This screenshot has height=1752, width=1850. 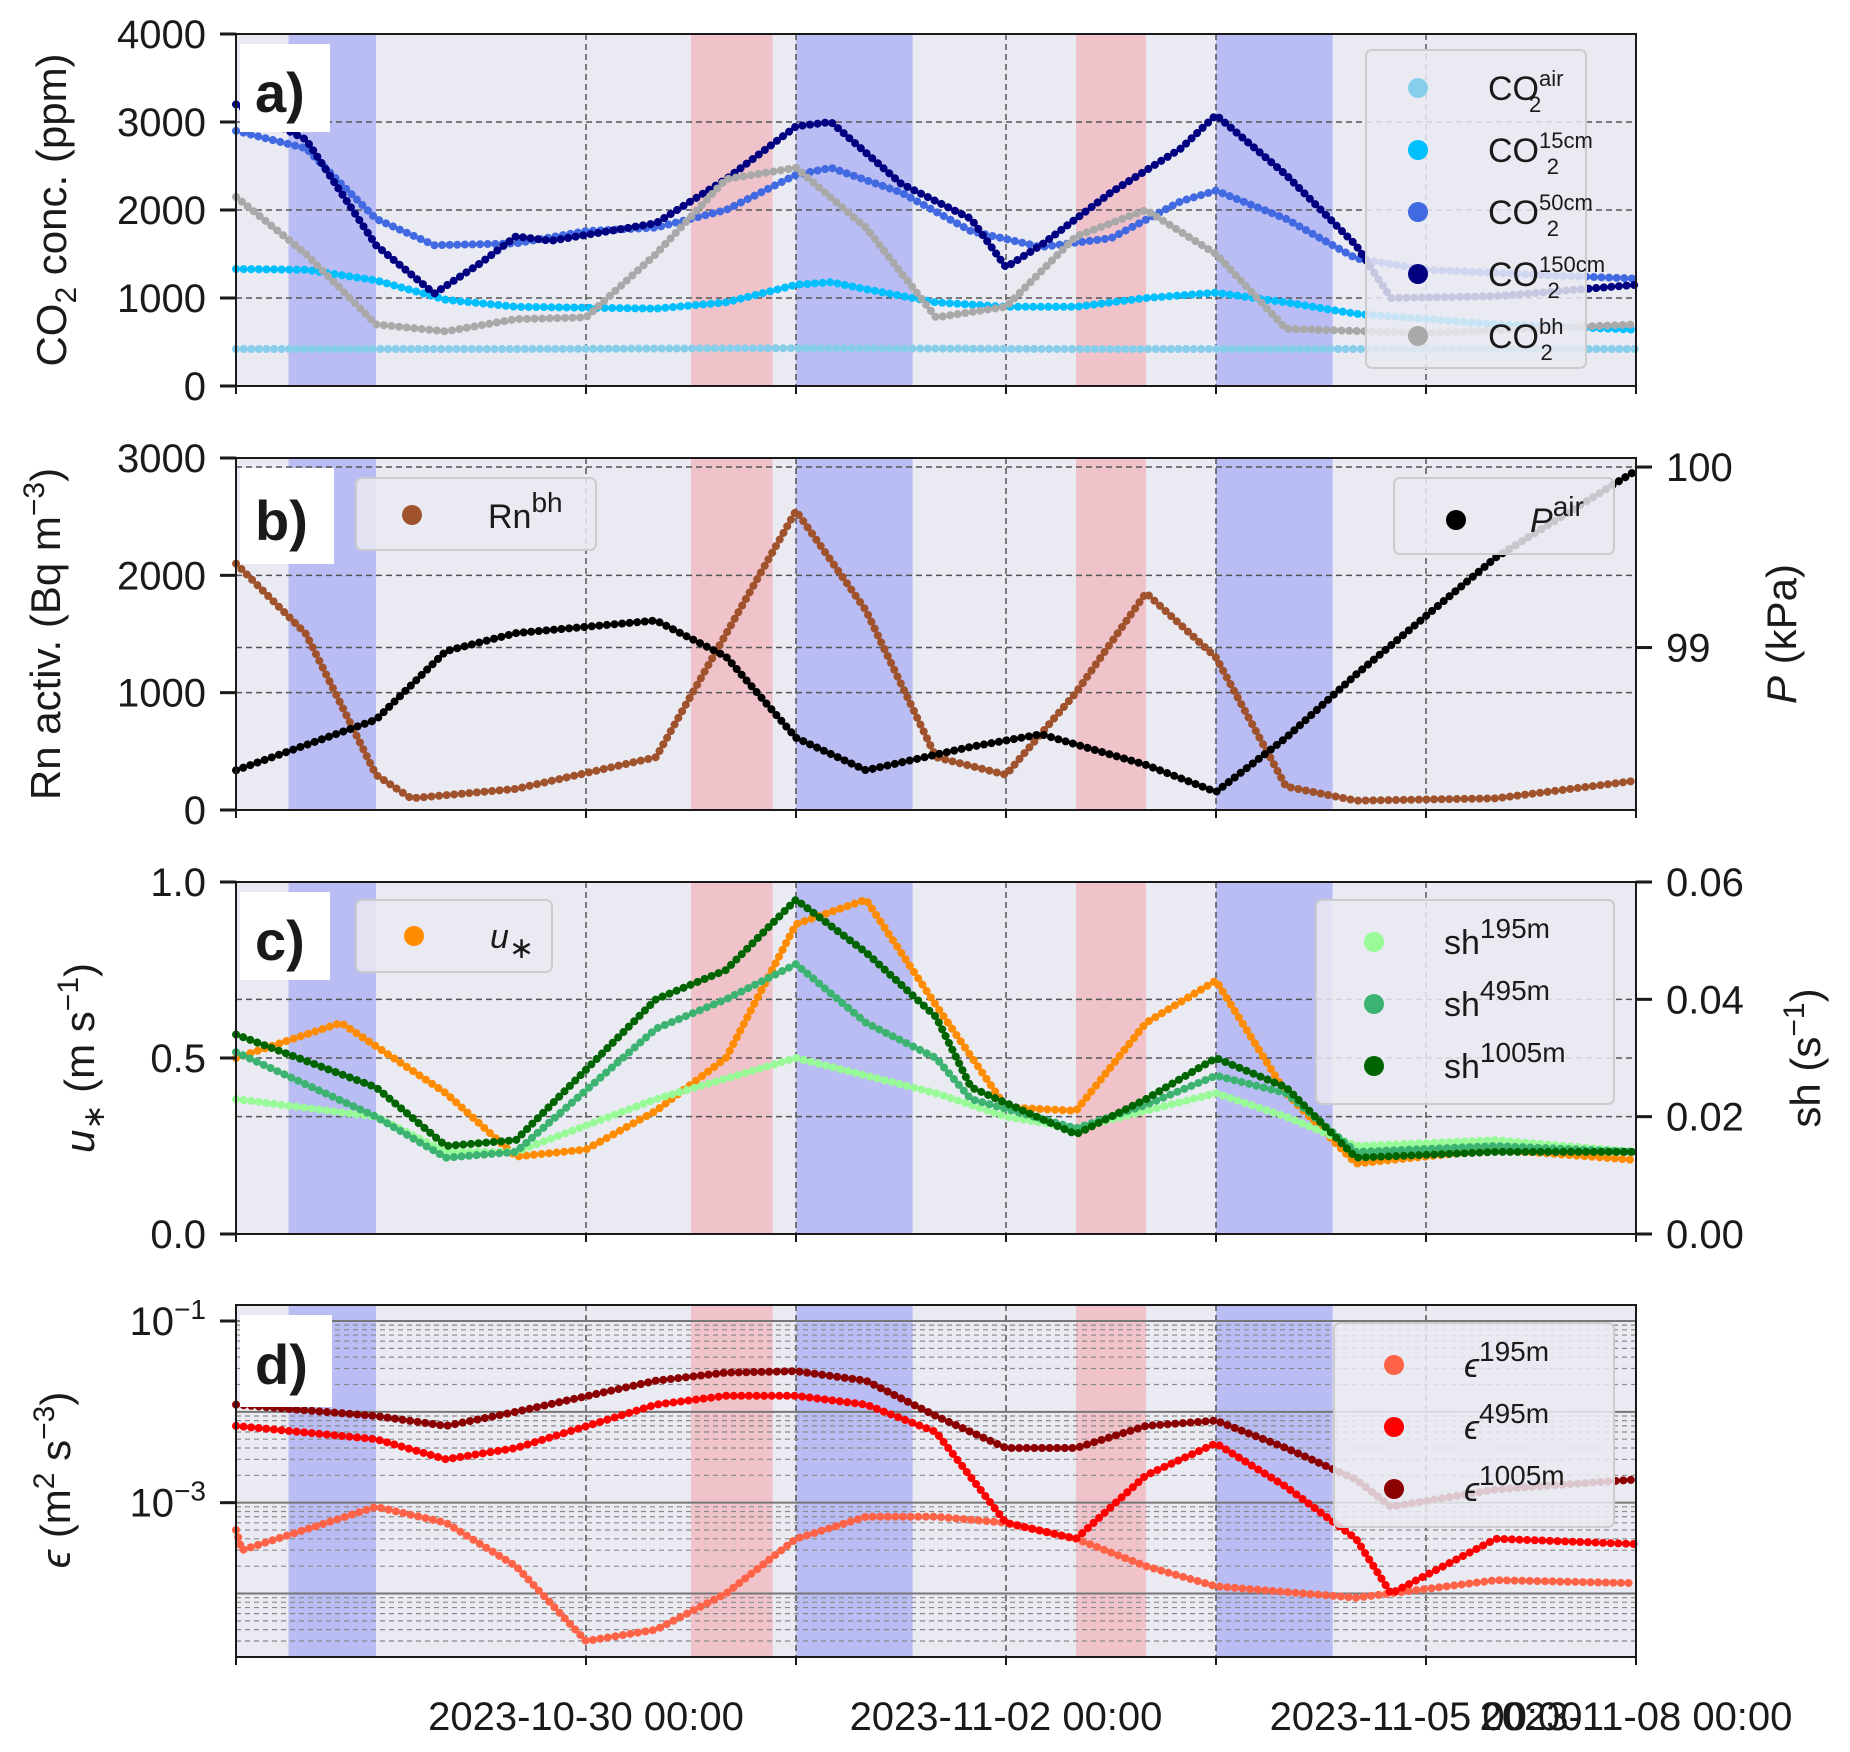 What do you see at coordinates (55, 209) in the screenshot?
I see `panel-a-ylabel: CO2 conc. (ppm)` at bounding box center [55, 209].